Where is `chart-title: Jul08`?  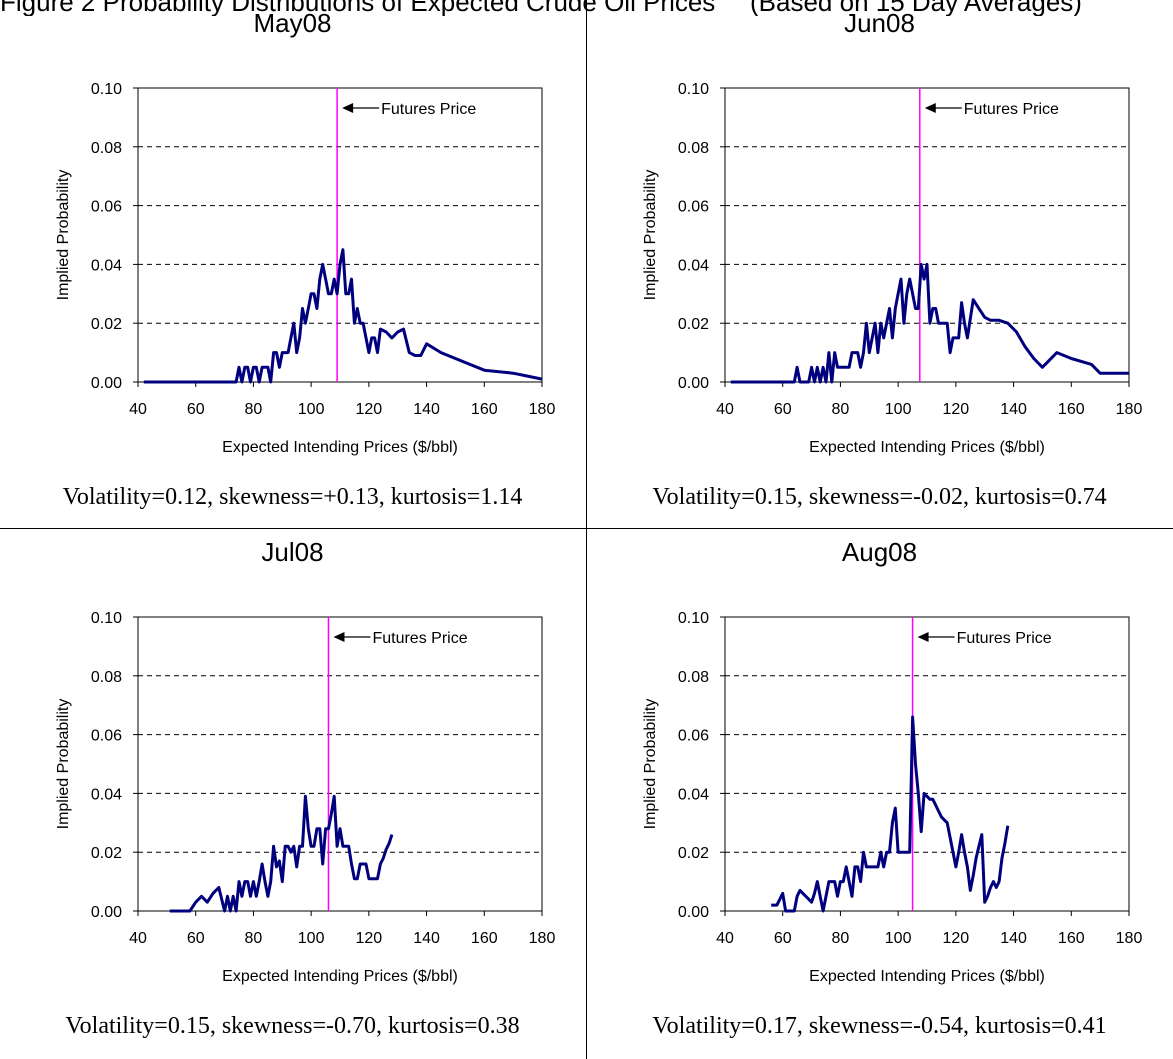 chart-title: Jul08 is located at coordinates (292, 552).